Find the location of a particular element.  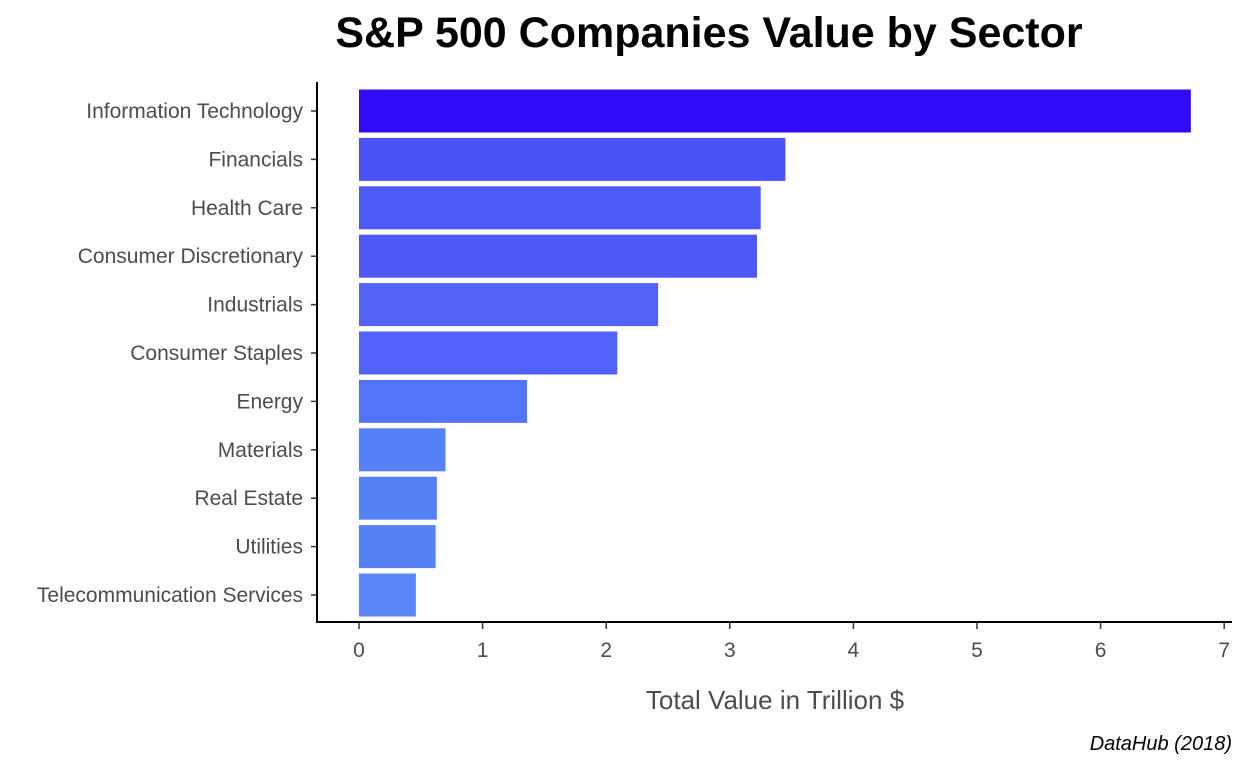

x-tick-label-5: 5 is located at coordinates (977, 650).